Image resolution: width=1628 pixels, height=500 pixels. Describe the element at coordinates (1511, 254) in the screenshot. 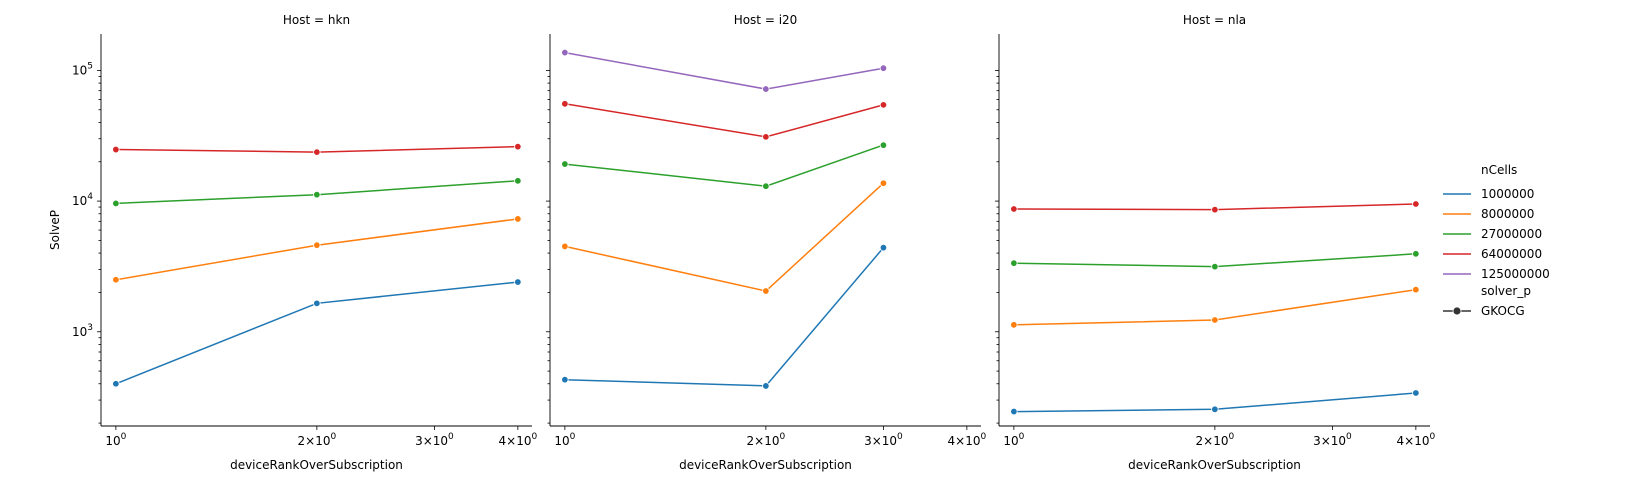

I see `legend-label-64000000: 64000000` at that location.